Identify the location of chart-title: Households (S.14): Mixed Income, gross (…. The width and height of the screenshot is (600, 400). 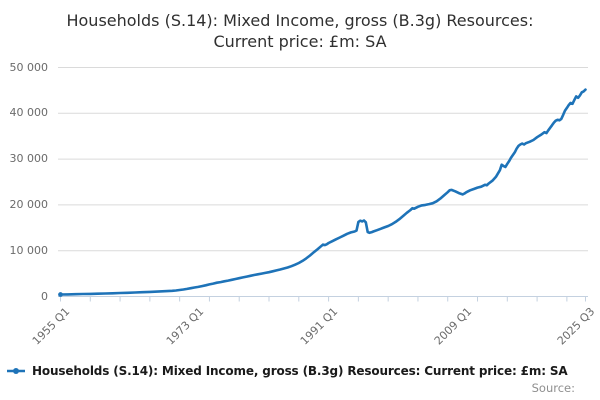
(300, 31).